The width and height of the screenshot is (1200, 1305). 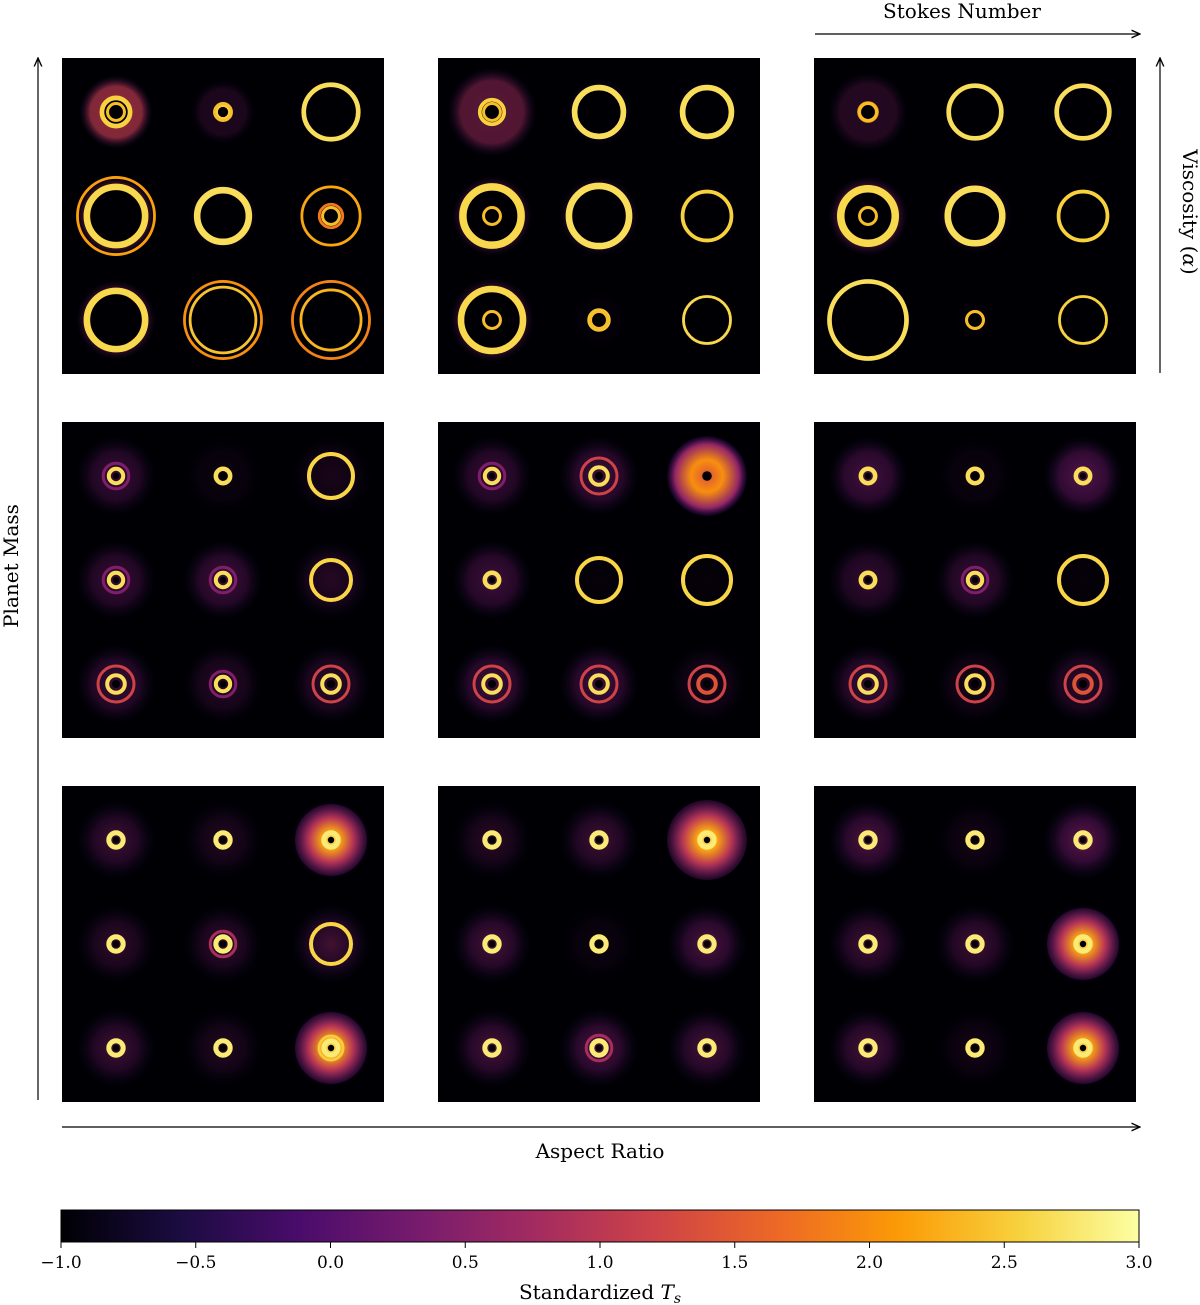 What do you see at coordinates (195, 1263) in the screenshot?
I see `colorbar-tick-label: −0.5` at bounding box center [195, 1263].